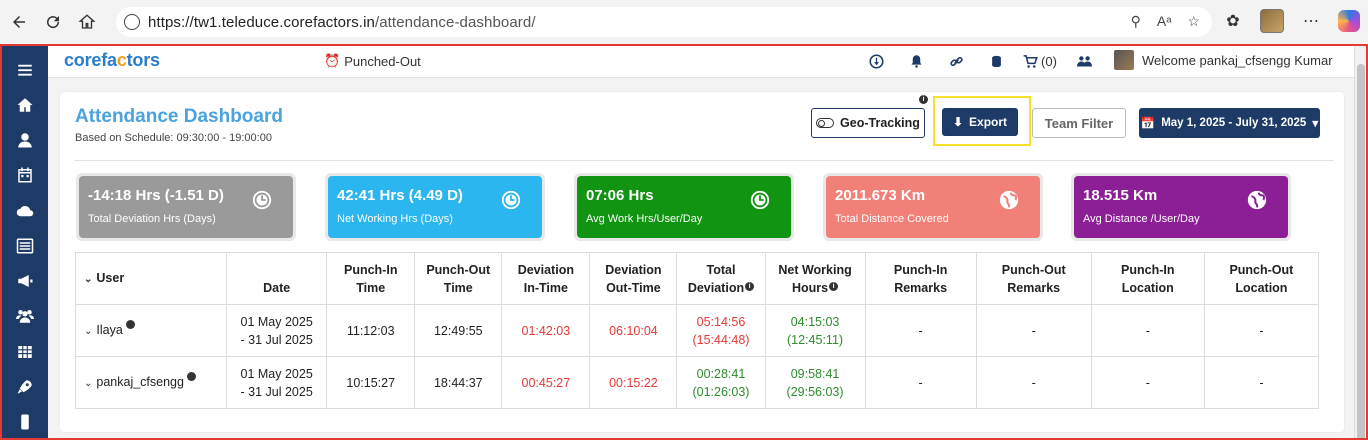  What do you see at coordinates (1049, 61) in the screenshot?
I see `cart-count: (0)` at bounding box center [1049, 61].